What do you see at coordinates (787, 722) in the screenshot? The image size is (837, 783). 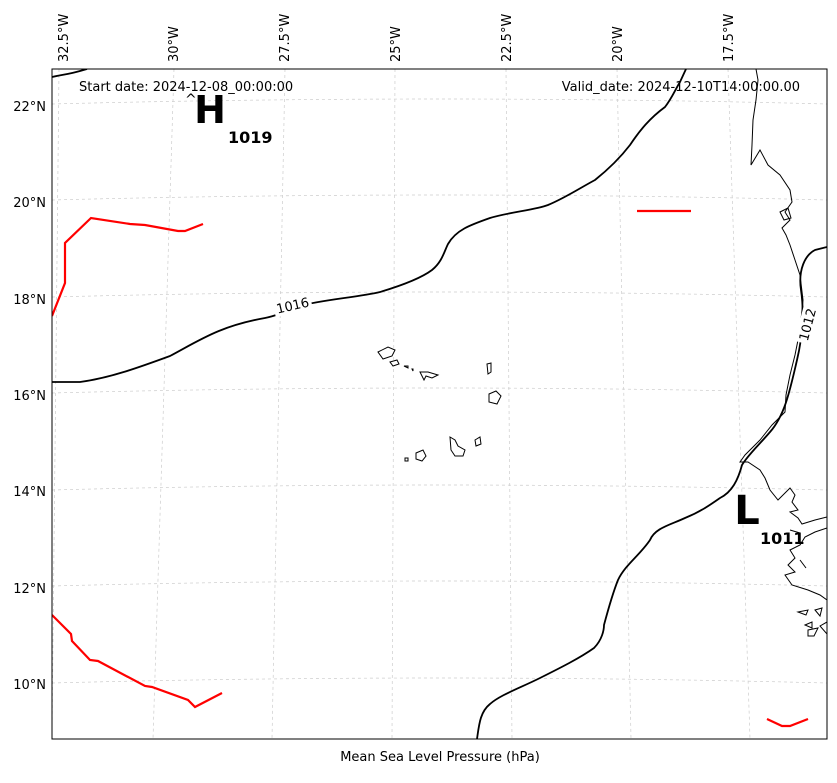 I see `front-line-southeast` at bounding box center [787, 722].